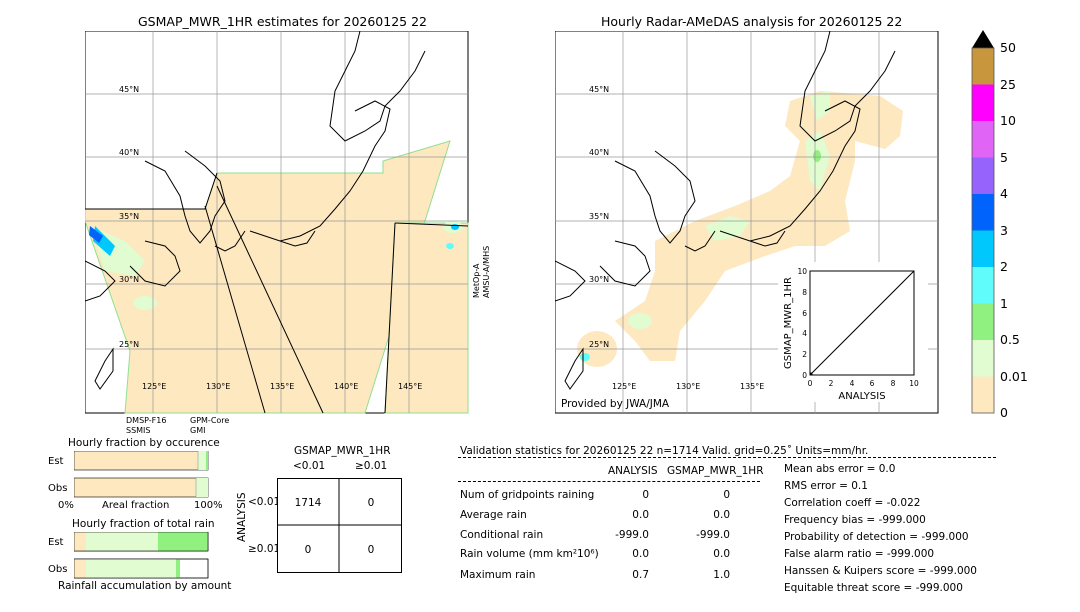 Image resolution: width=1080 pixels, height=612 pixels. Describe the element at coordinates (599, 89) in the screenshot. I see `right-lat-label: 45°N` at that location.